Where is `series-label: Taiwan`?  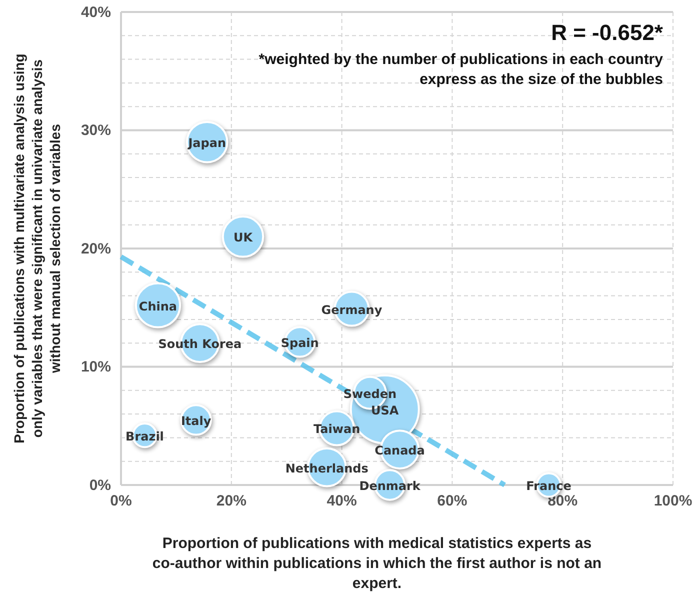
series-label: Taiwan is located at coordinates (337, 429).